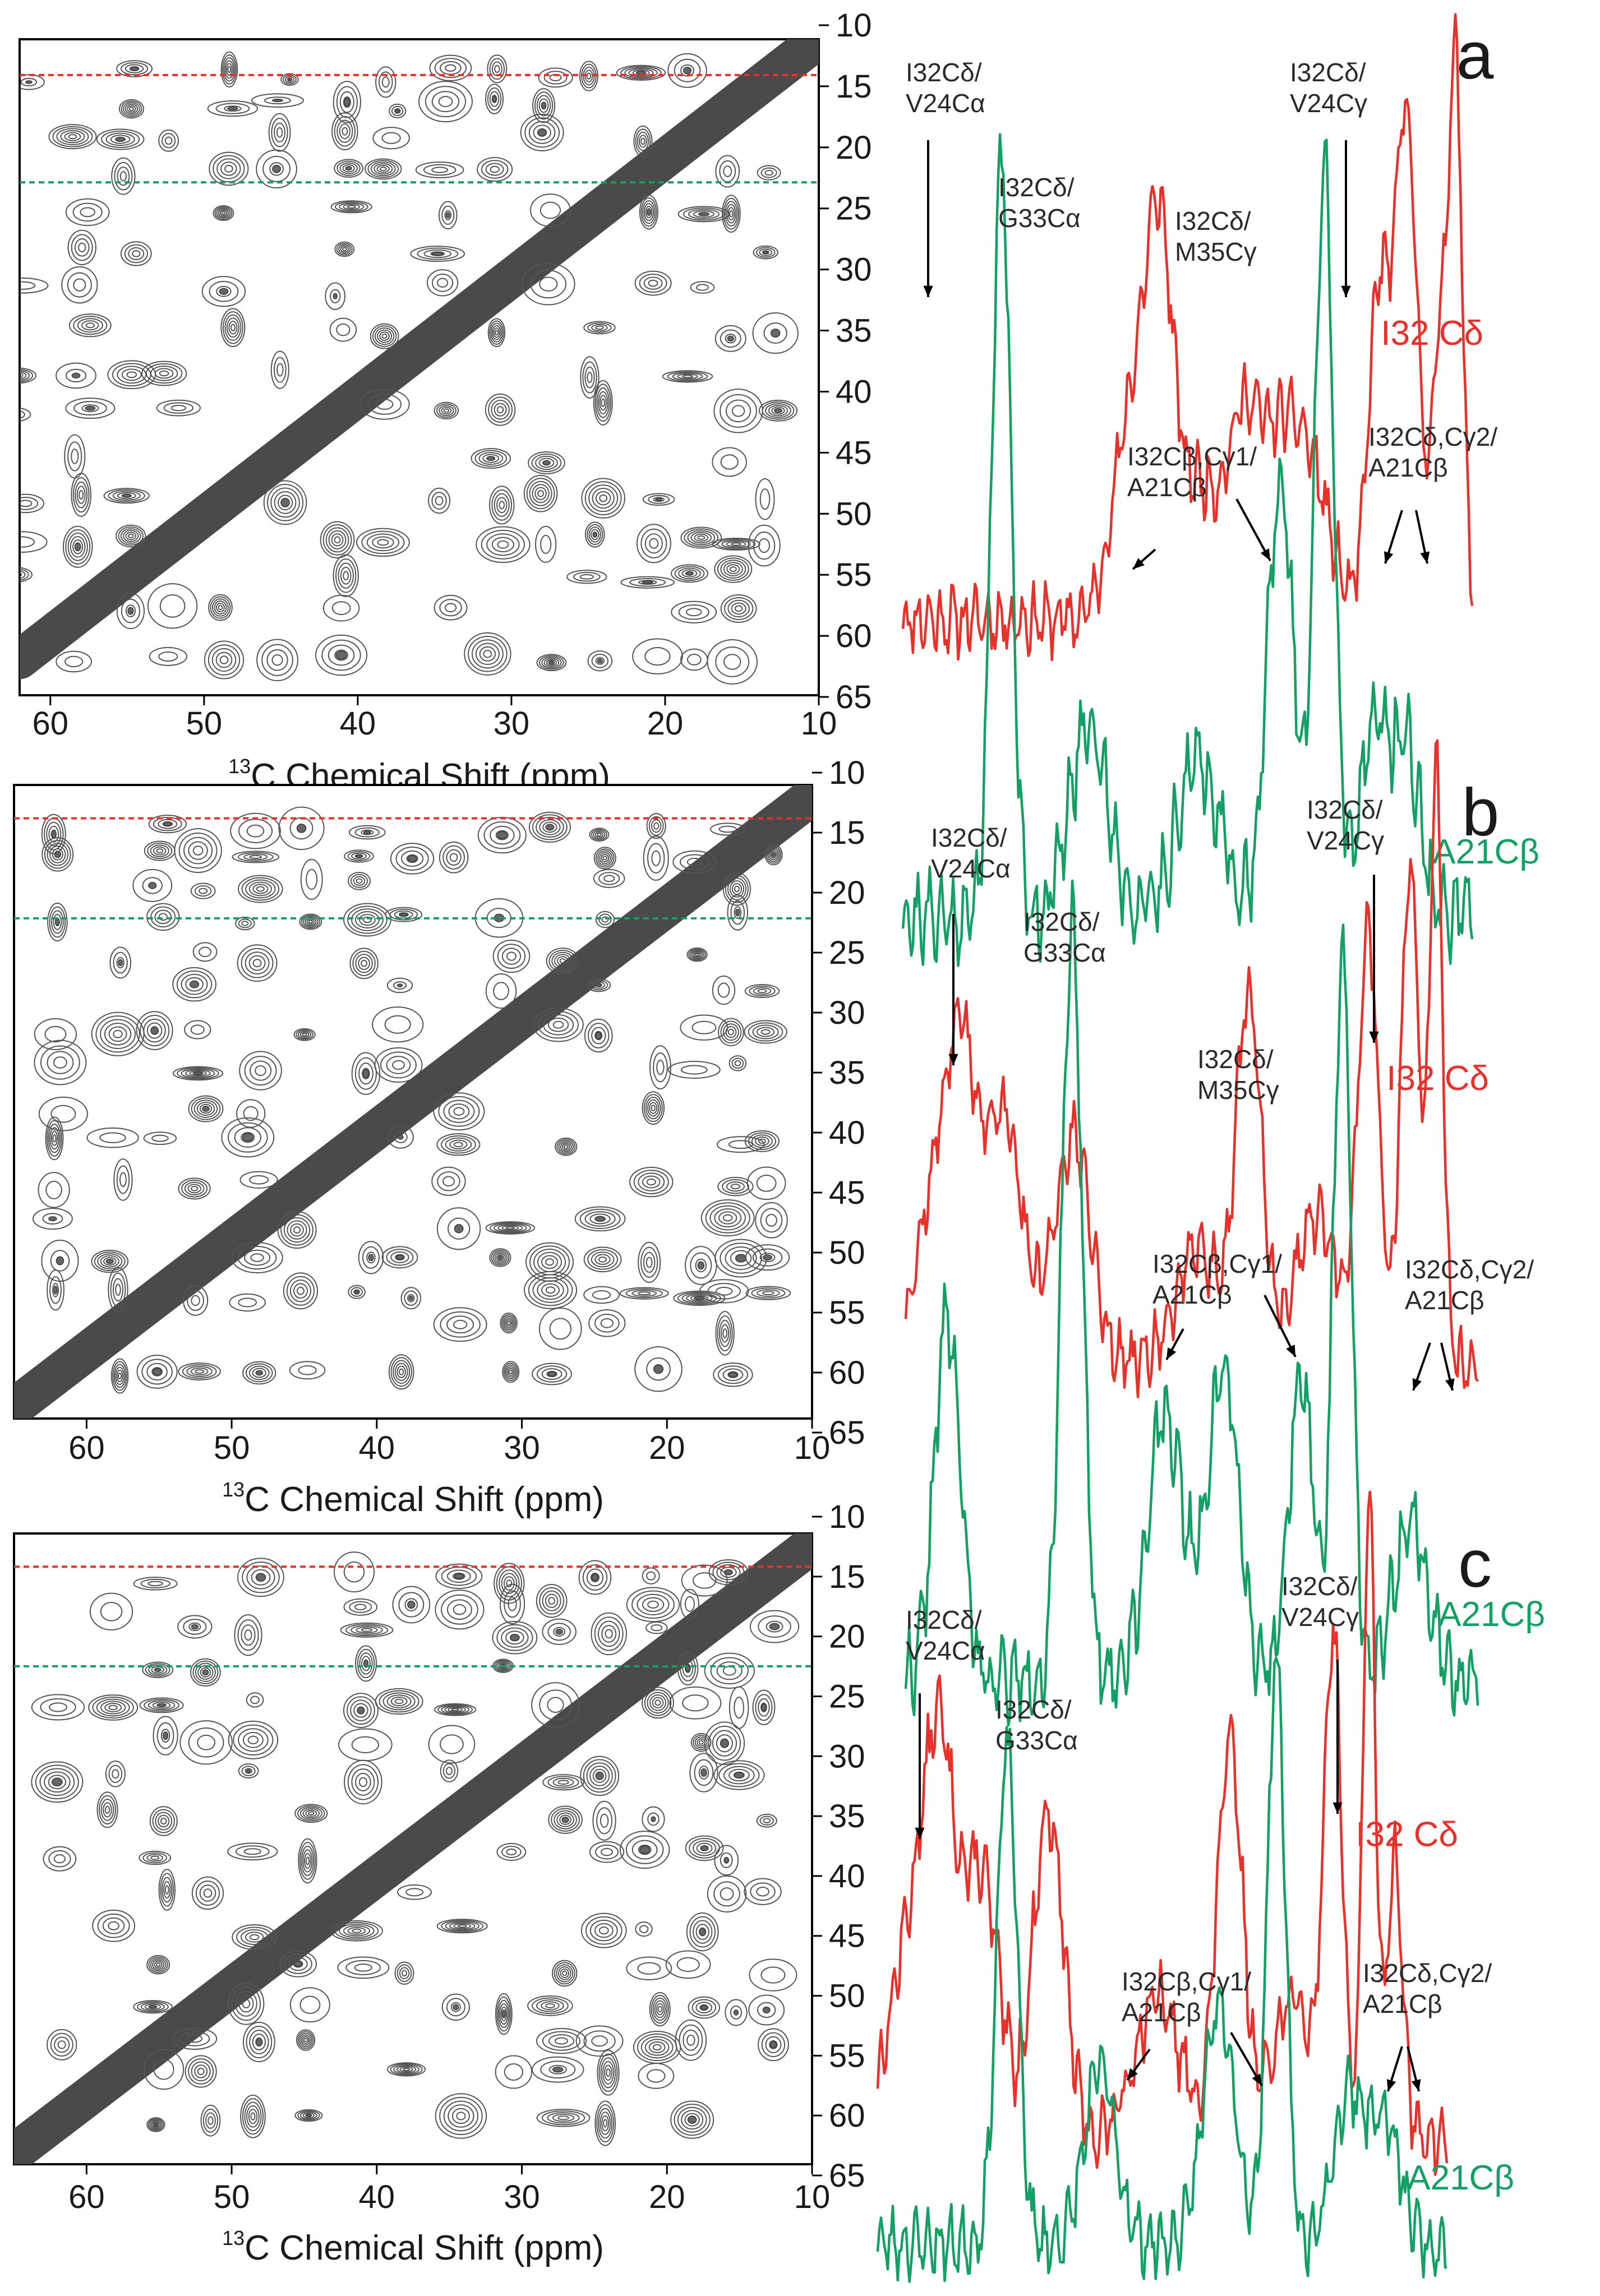 The width and height of the screenshot is (1600, 2296). Describe the element at coordinates (812, 1448) in the screenshot. I see `x-tick-label: 10` at that location.